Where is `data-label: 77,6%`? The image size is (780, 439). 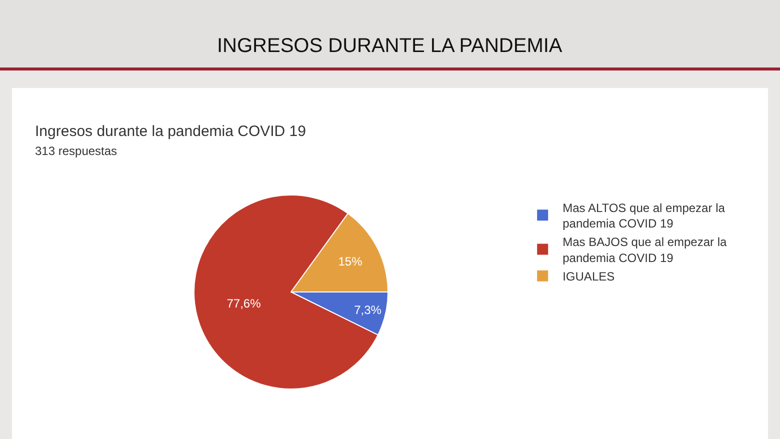 data-label: 77,6% is located at coordinates (244, 303).